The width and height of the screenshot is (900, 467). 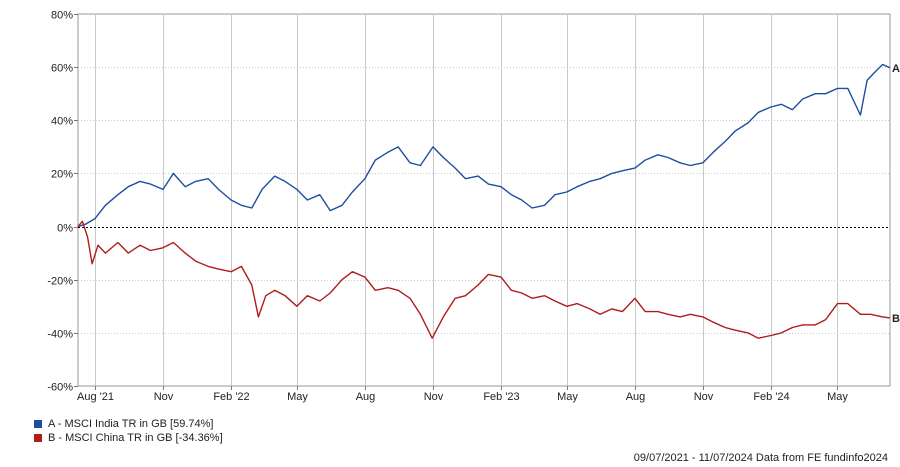 I want to click on series-end-label-a: A, so click(x=896, y=69).